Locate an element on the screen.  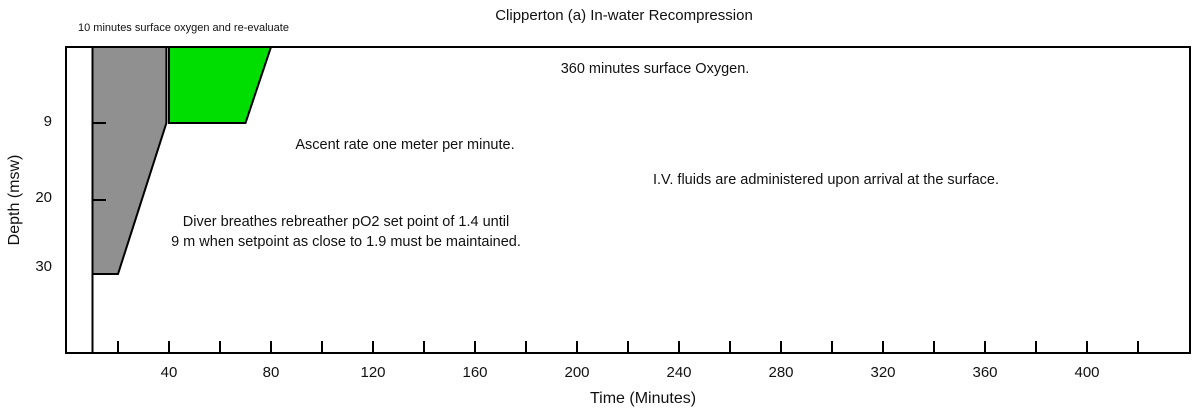
x-tick-label: 120 is located at coordinates (373, 372).